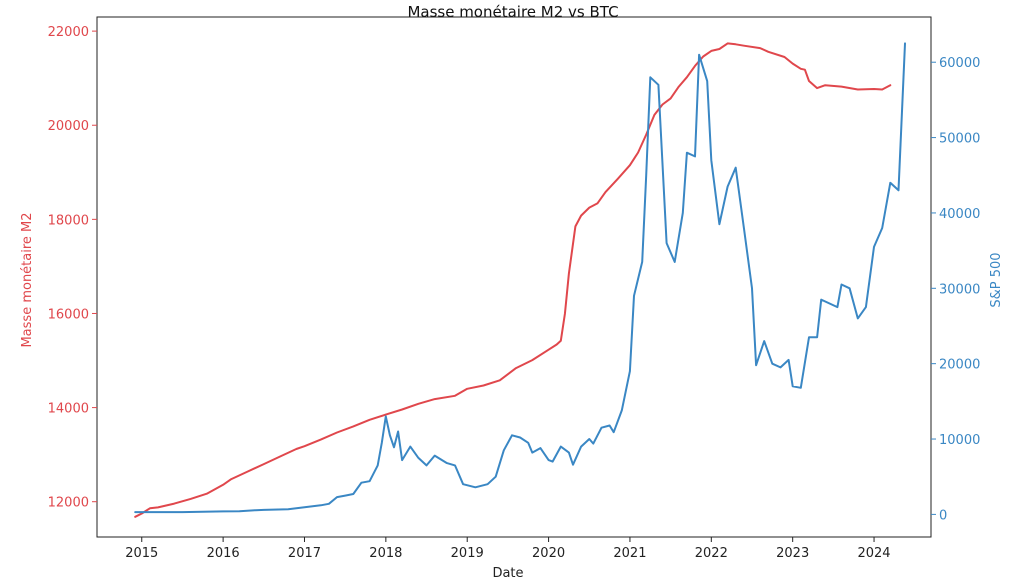 The width and height of the screenshot is (1024, 582). Describe the element at coordinates (68, 314) in the screenshot. I see `y-left-tick-label: 16000` at that location.